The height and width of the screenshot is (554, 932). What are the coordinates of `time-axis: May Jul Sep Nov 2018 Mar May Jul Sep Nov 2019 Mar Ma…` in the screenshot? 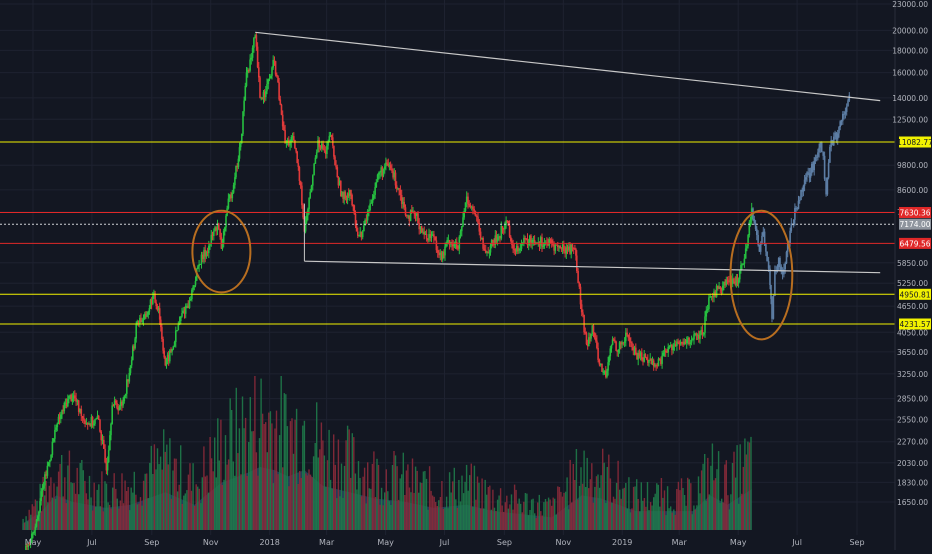 It's located at (445, 542).